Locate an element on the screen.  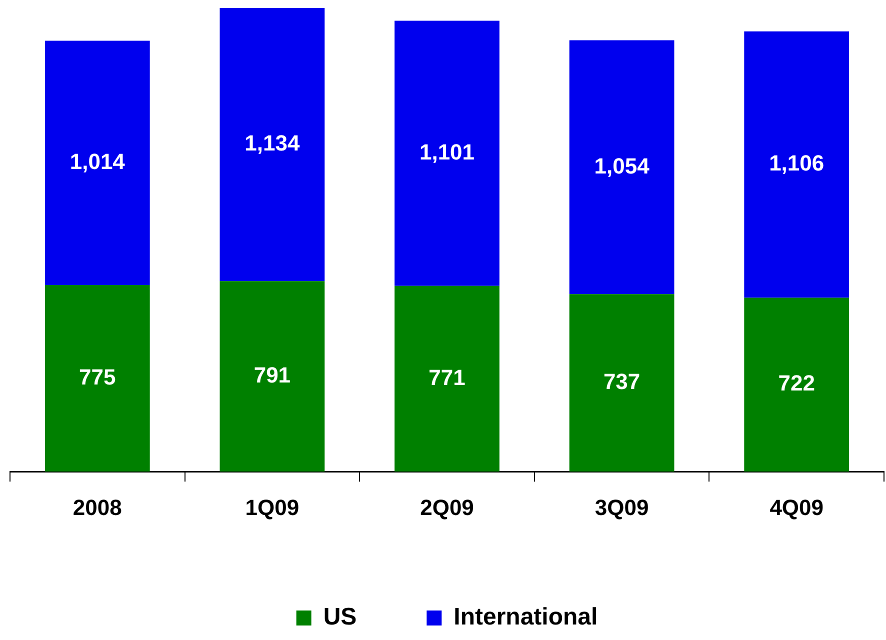
x-tick-label: 2008 is located at coordinates (97, 507).